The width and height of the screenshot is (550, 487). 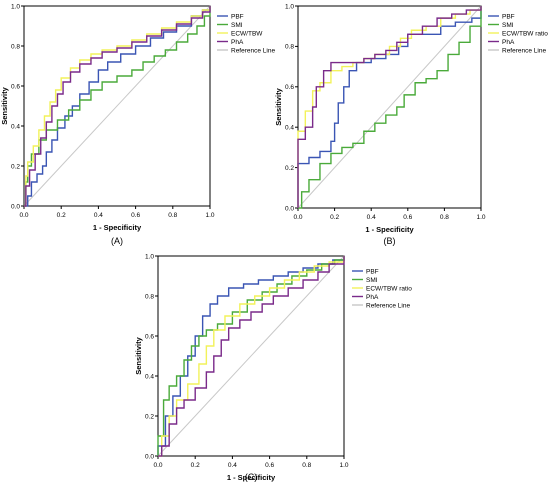 I want to click on panel-label: (C), so click(x=251, y=477).